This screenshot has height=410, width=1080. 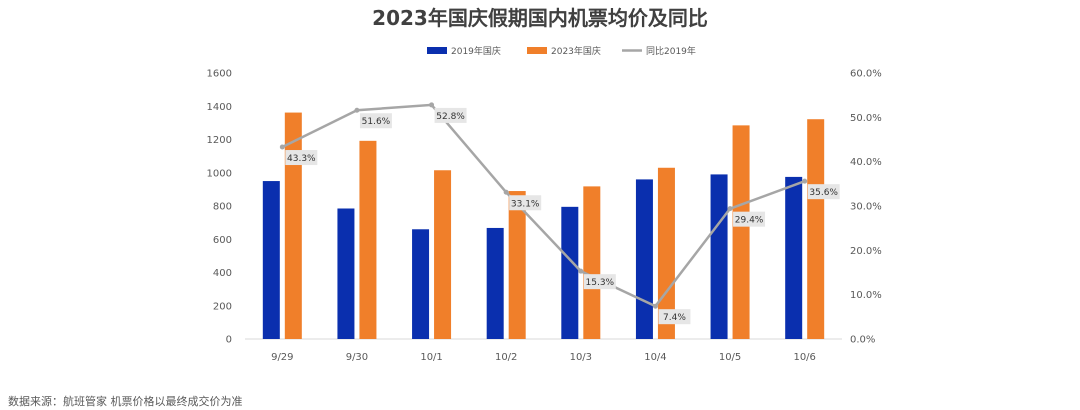 I want to click on y-tick-label: 200, so click(x=222, y=306).